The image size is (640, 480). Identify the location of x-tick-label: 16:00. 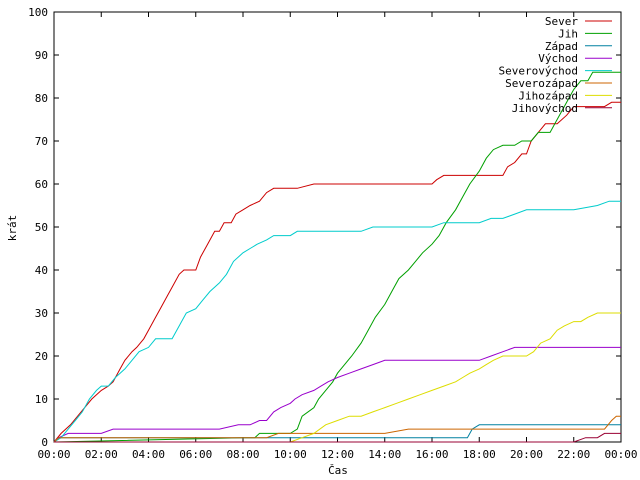
(431, 454).